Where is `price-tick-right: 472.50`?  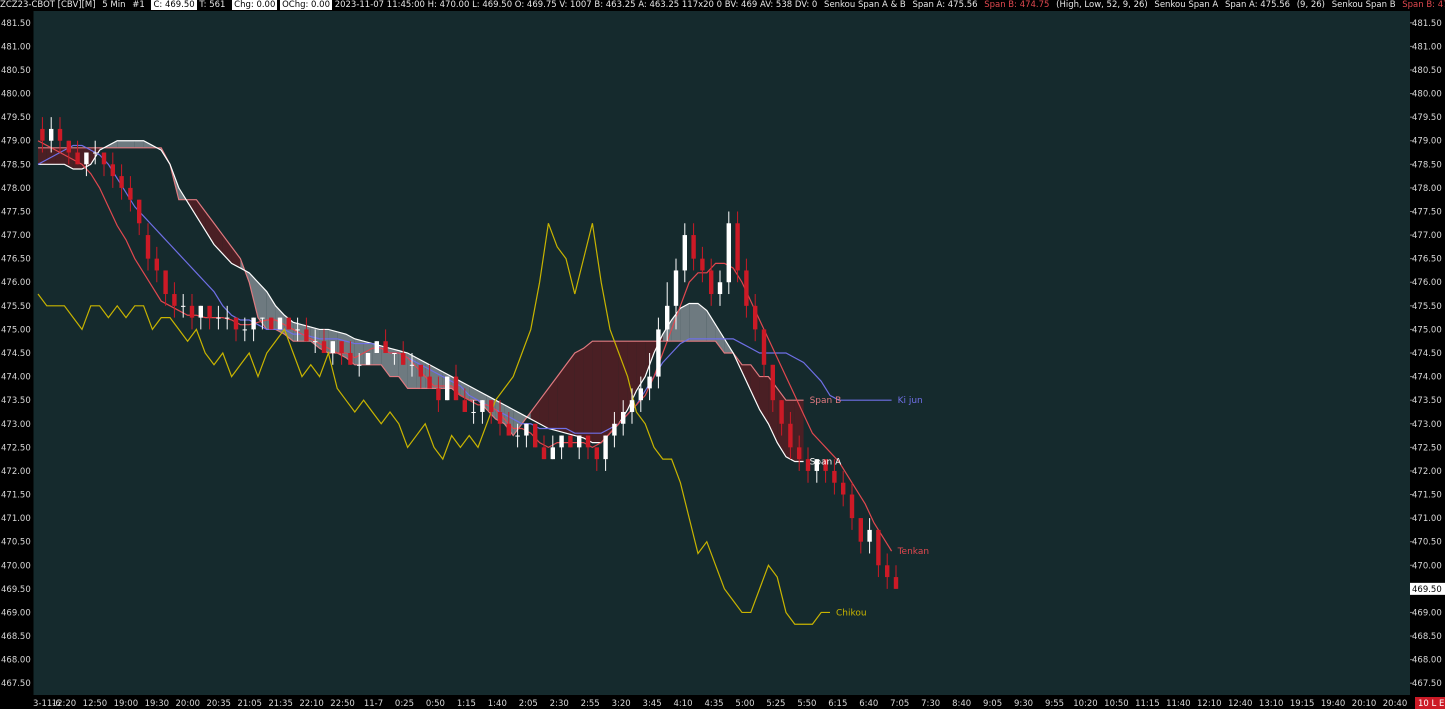
price-tick-right: 472.50 is located at coordinates (1427, 448).